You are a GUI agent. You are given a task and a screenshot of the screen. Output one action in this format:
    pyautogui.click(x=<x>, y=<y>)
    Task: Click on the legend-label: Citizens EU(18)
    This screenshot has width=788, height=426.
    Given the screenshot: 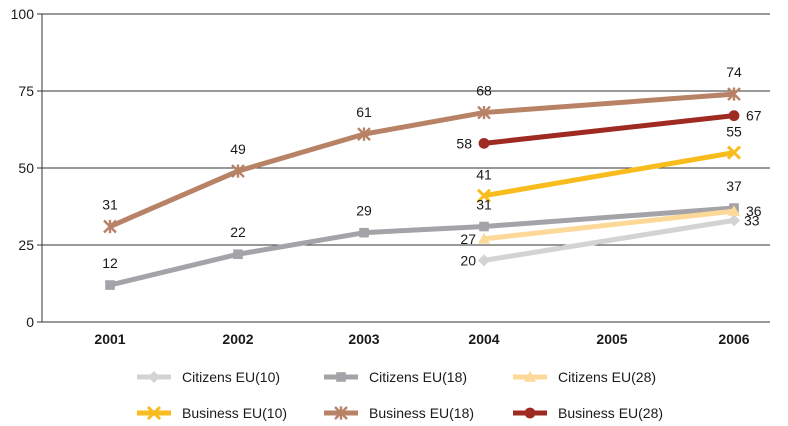 What is the action you would take?
    pyautogui.click(x=418, y=377)
    